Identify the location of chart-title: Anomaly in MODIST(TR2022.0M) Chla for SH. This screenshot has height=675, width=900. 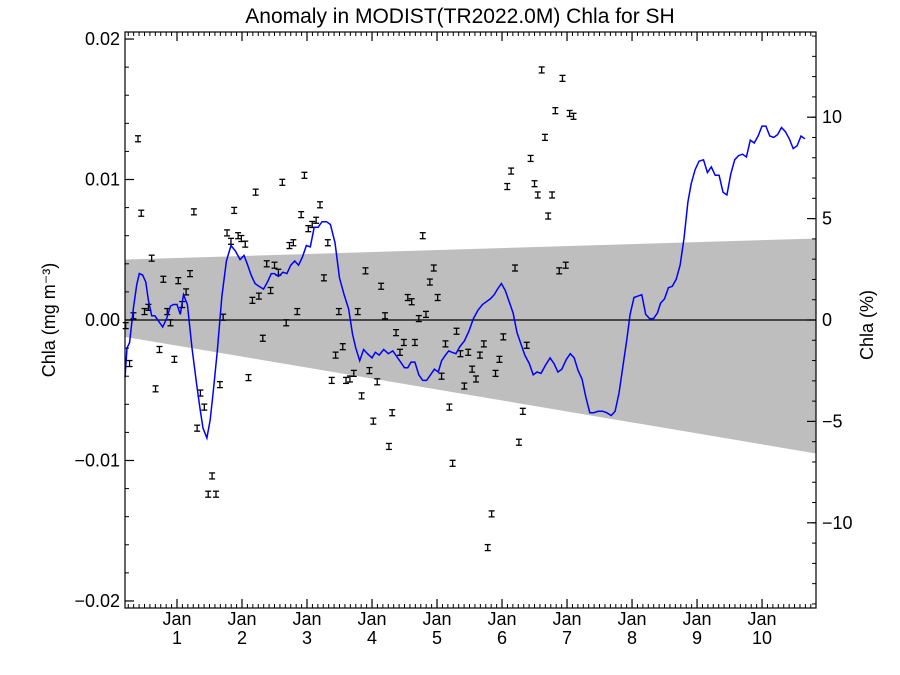
(459, 16).